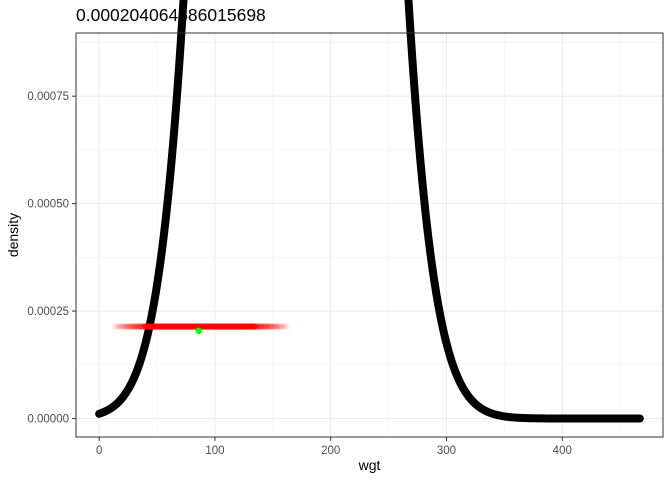  I want to click on y-tick-label: 0.00025, so click(48, 312).